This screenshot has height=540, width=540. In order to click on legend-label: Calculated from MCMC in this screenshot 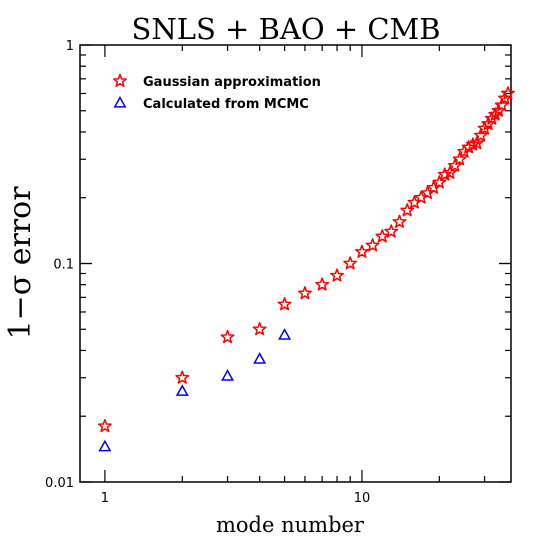, I will do `click(226, 104)`.